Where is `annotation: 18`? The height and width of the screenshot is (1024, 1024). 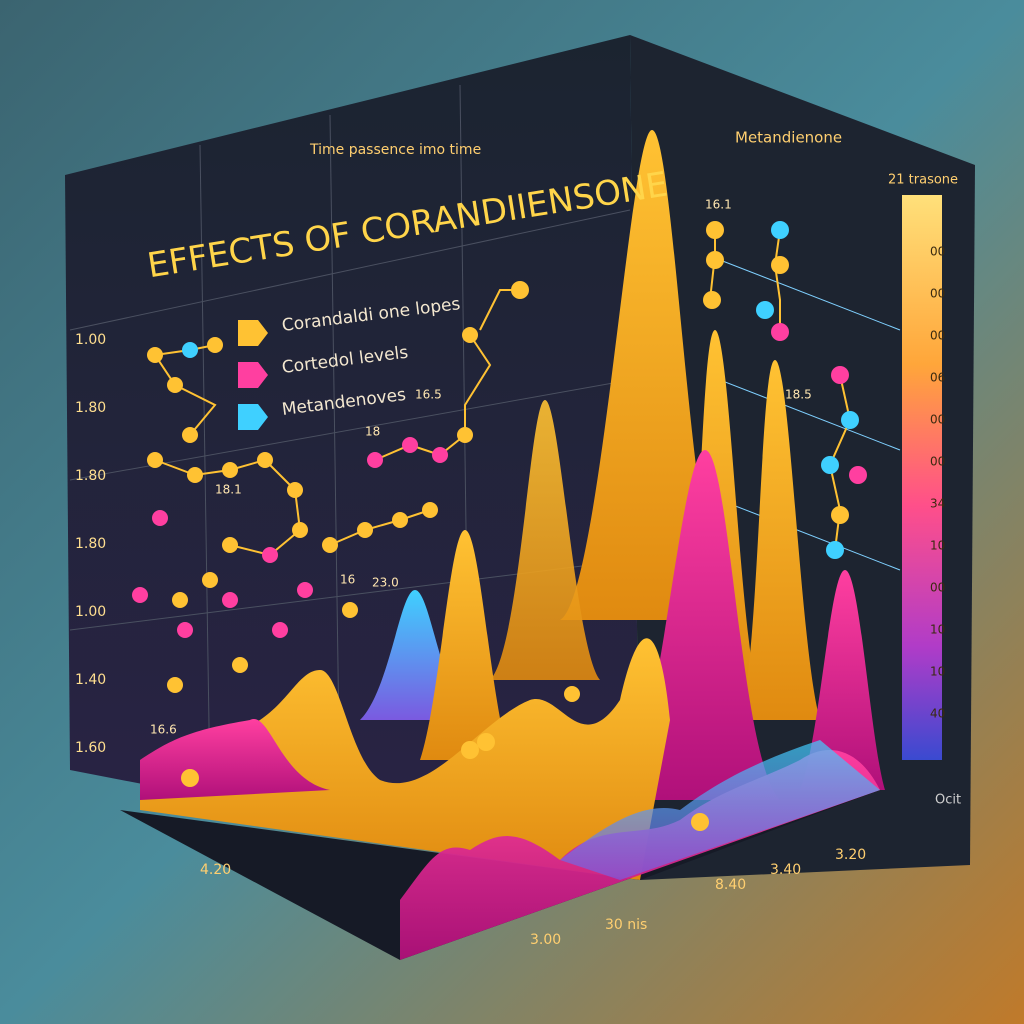
annotation: 18 is located at coordinates (372, 432).